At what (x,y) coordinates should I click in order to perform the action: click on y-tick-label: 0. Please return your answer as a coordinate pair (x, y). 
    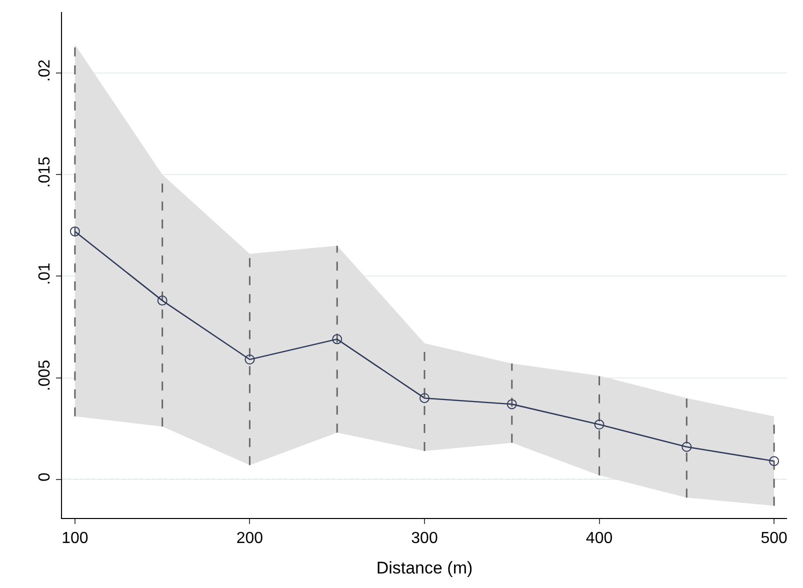
    Looking at the image, I should click on (45, 477).